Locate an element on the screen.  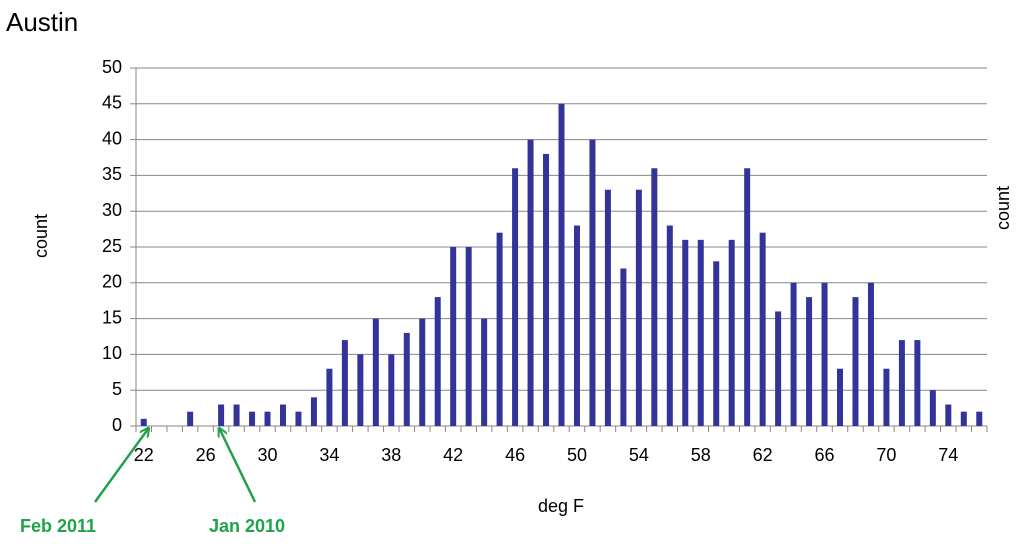
x-tick-label: 74 is located at coordinates (948, 455).